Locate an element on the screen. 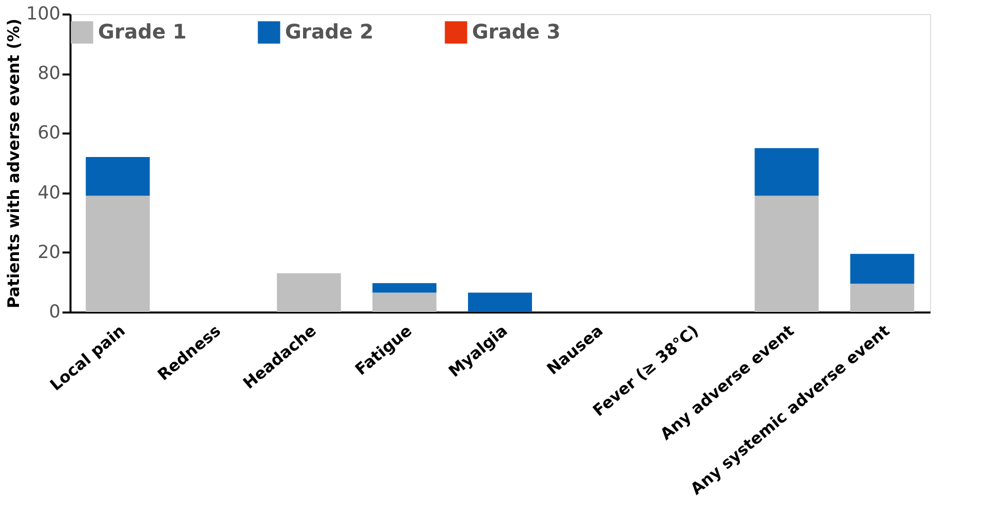 Image resolution: width=982 pixels, height=531 pixels. legend-label: Grade 3 is located at coordinates (516, 31).